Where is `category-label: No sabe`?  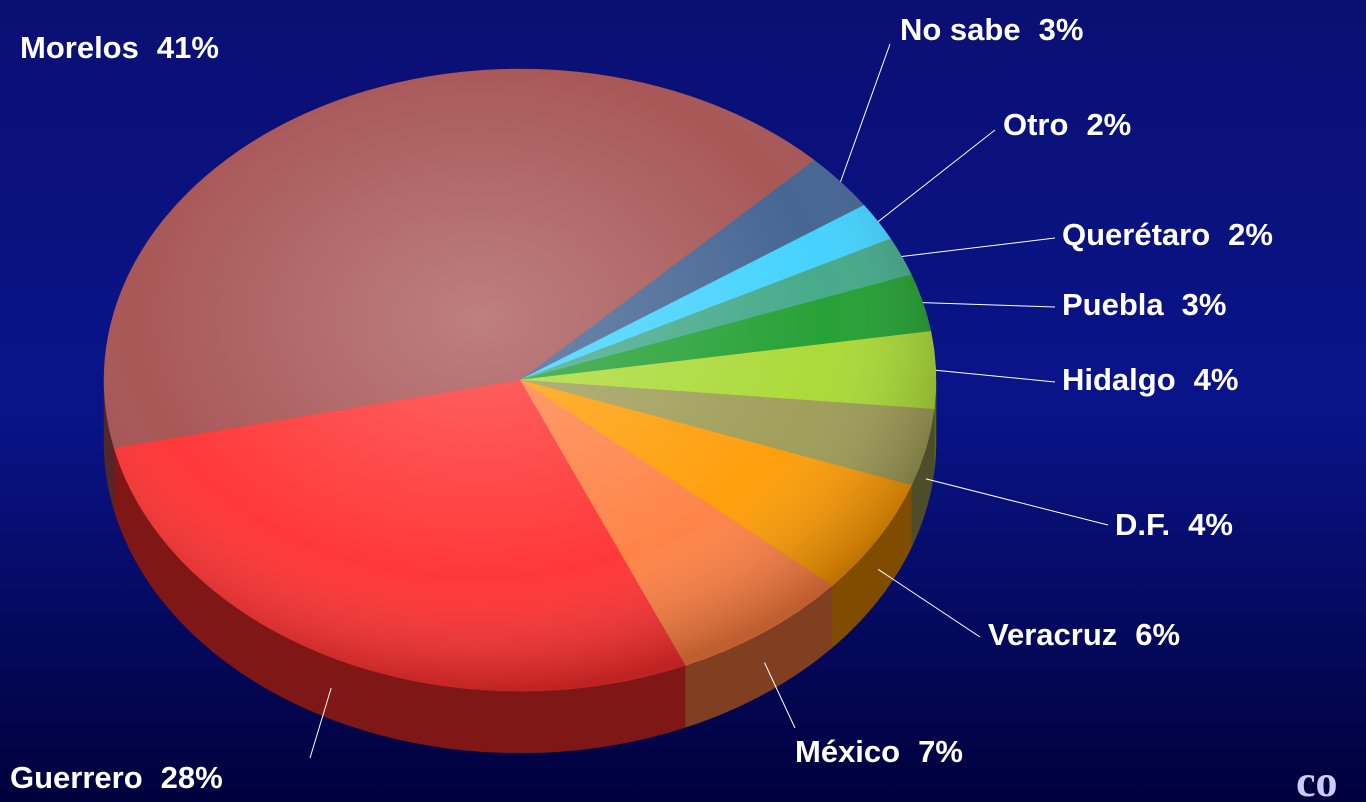 category-label: No sabe is located at coordinates (960, 29).